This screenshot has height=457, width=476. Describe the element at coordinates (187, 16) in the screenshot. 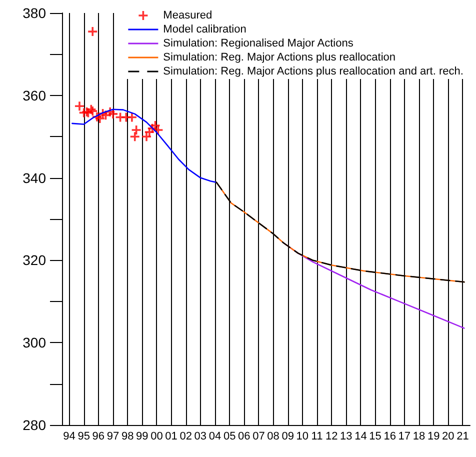

I see `legend-label: Measured` at that location.